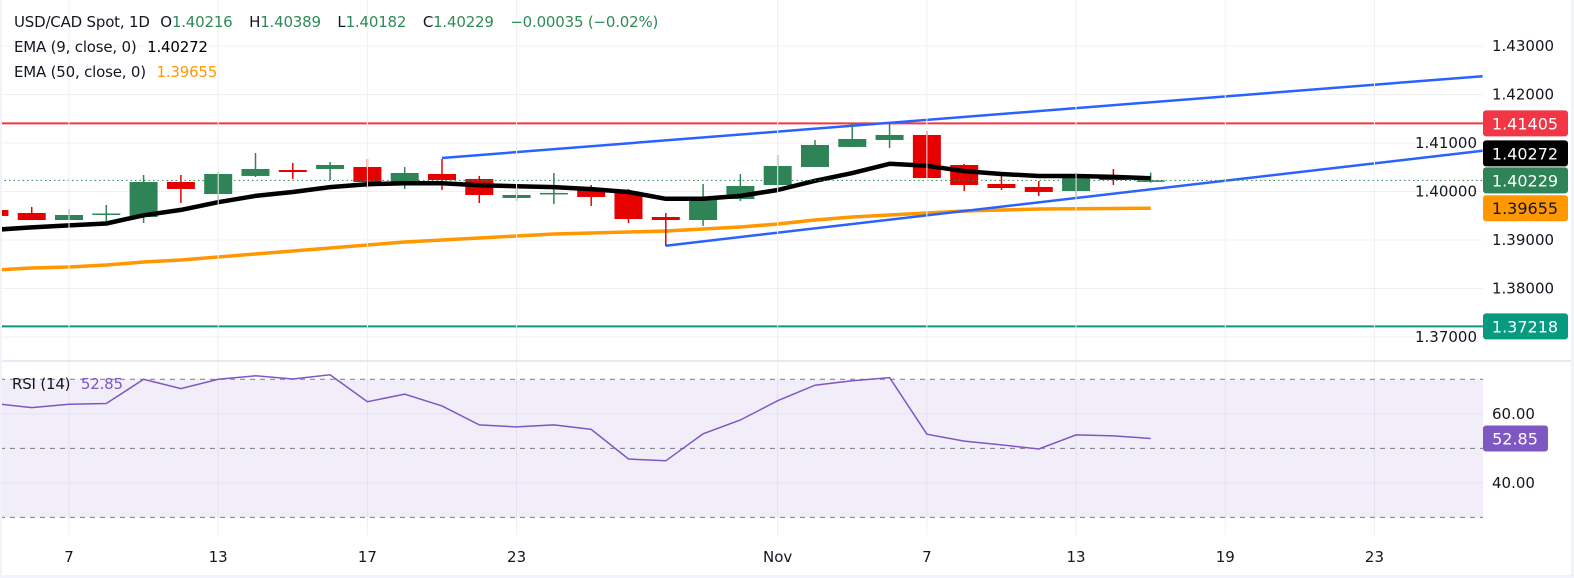  I want to click on y-tick-label: 1.40000, so click(1446, 191).